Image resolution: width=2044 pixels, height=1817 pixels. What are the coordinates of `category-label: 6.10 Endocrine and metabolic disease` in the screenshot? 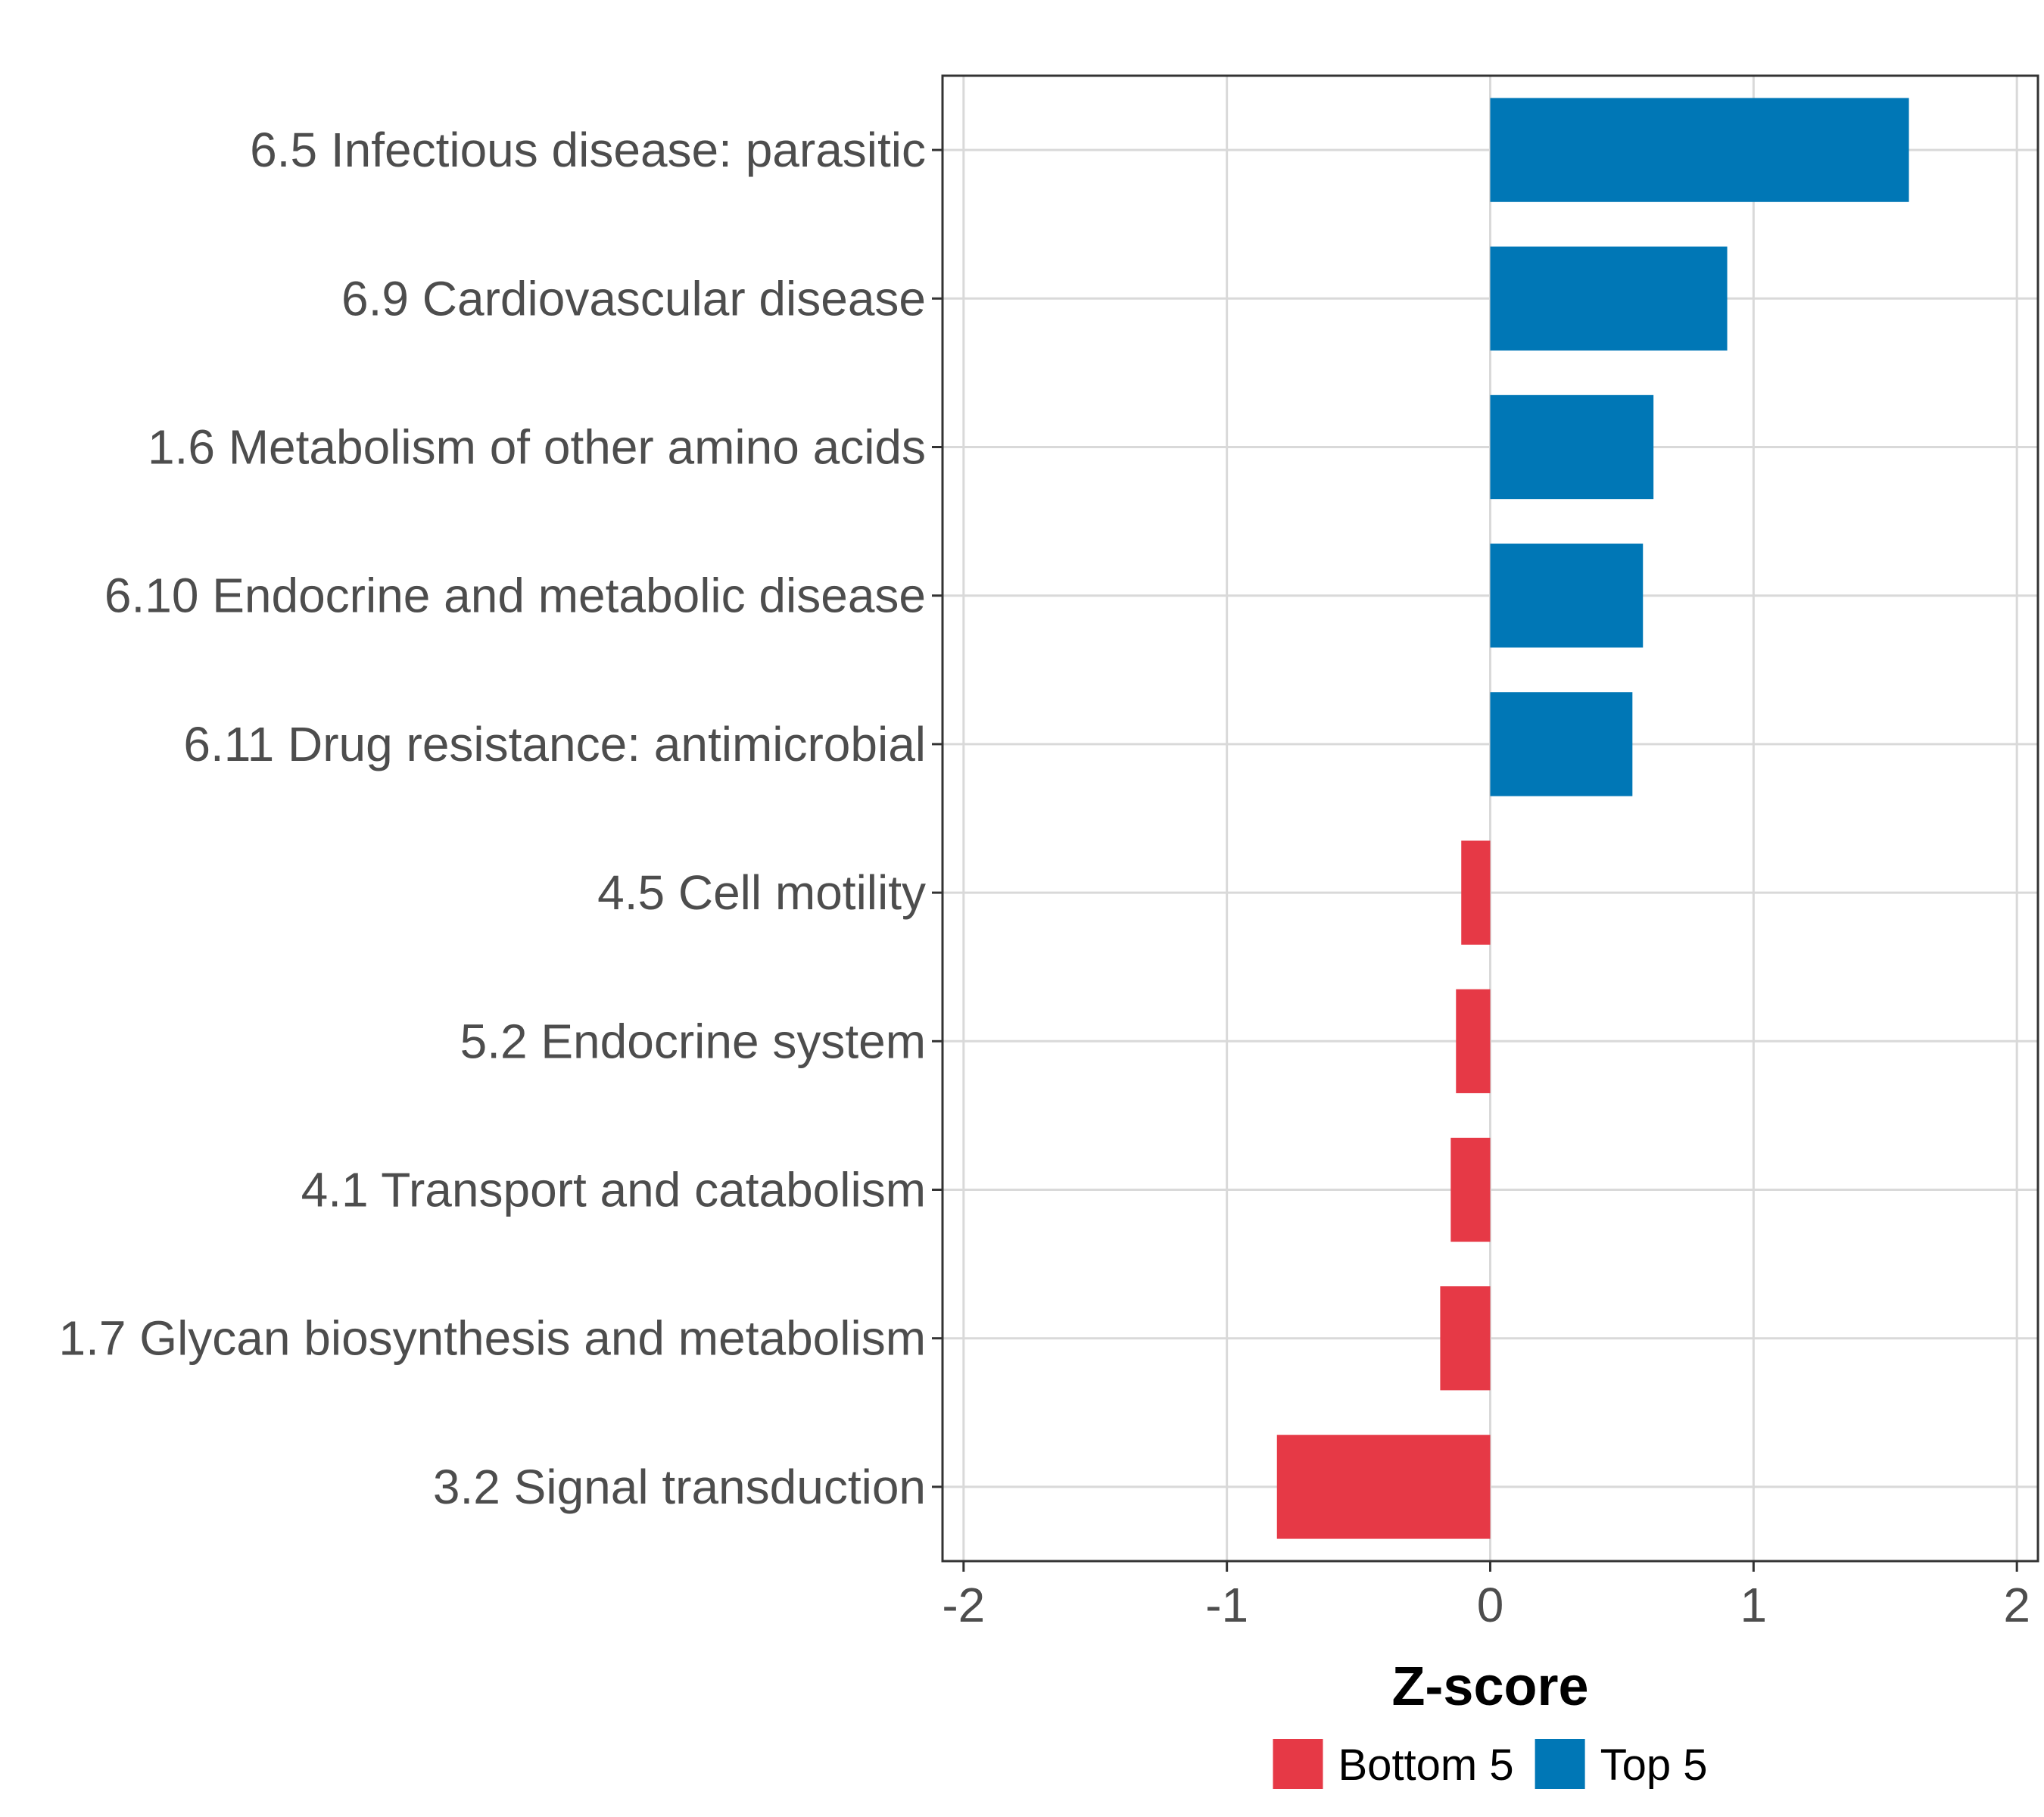 It's located at (515, 596).